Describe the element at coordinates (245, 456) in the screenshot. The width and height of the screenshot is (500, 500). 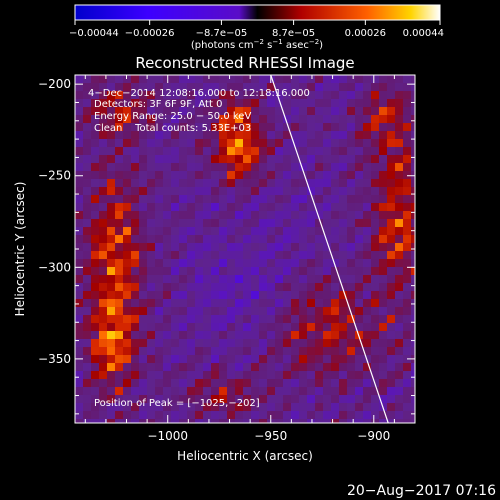
I see `x-axis-label: Heliocentric X (arcsec)` at that location.